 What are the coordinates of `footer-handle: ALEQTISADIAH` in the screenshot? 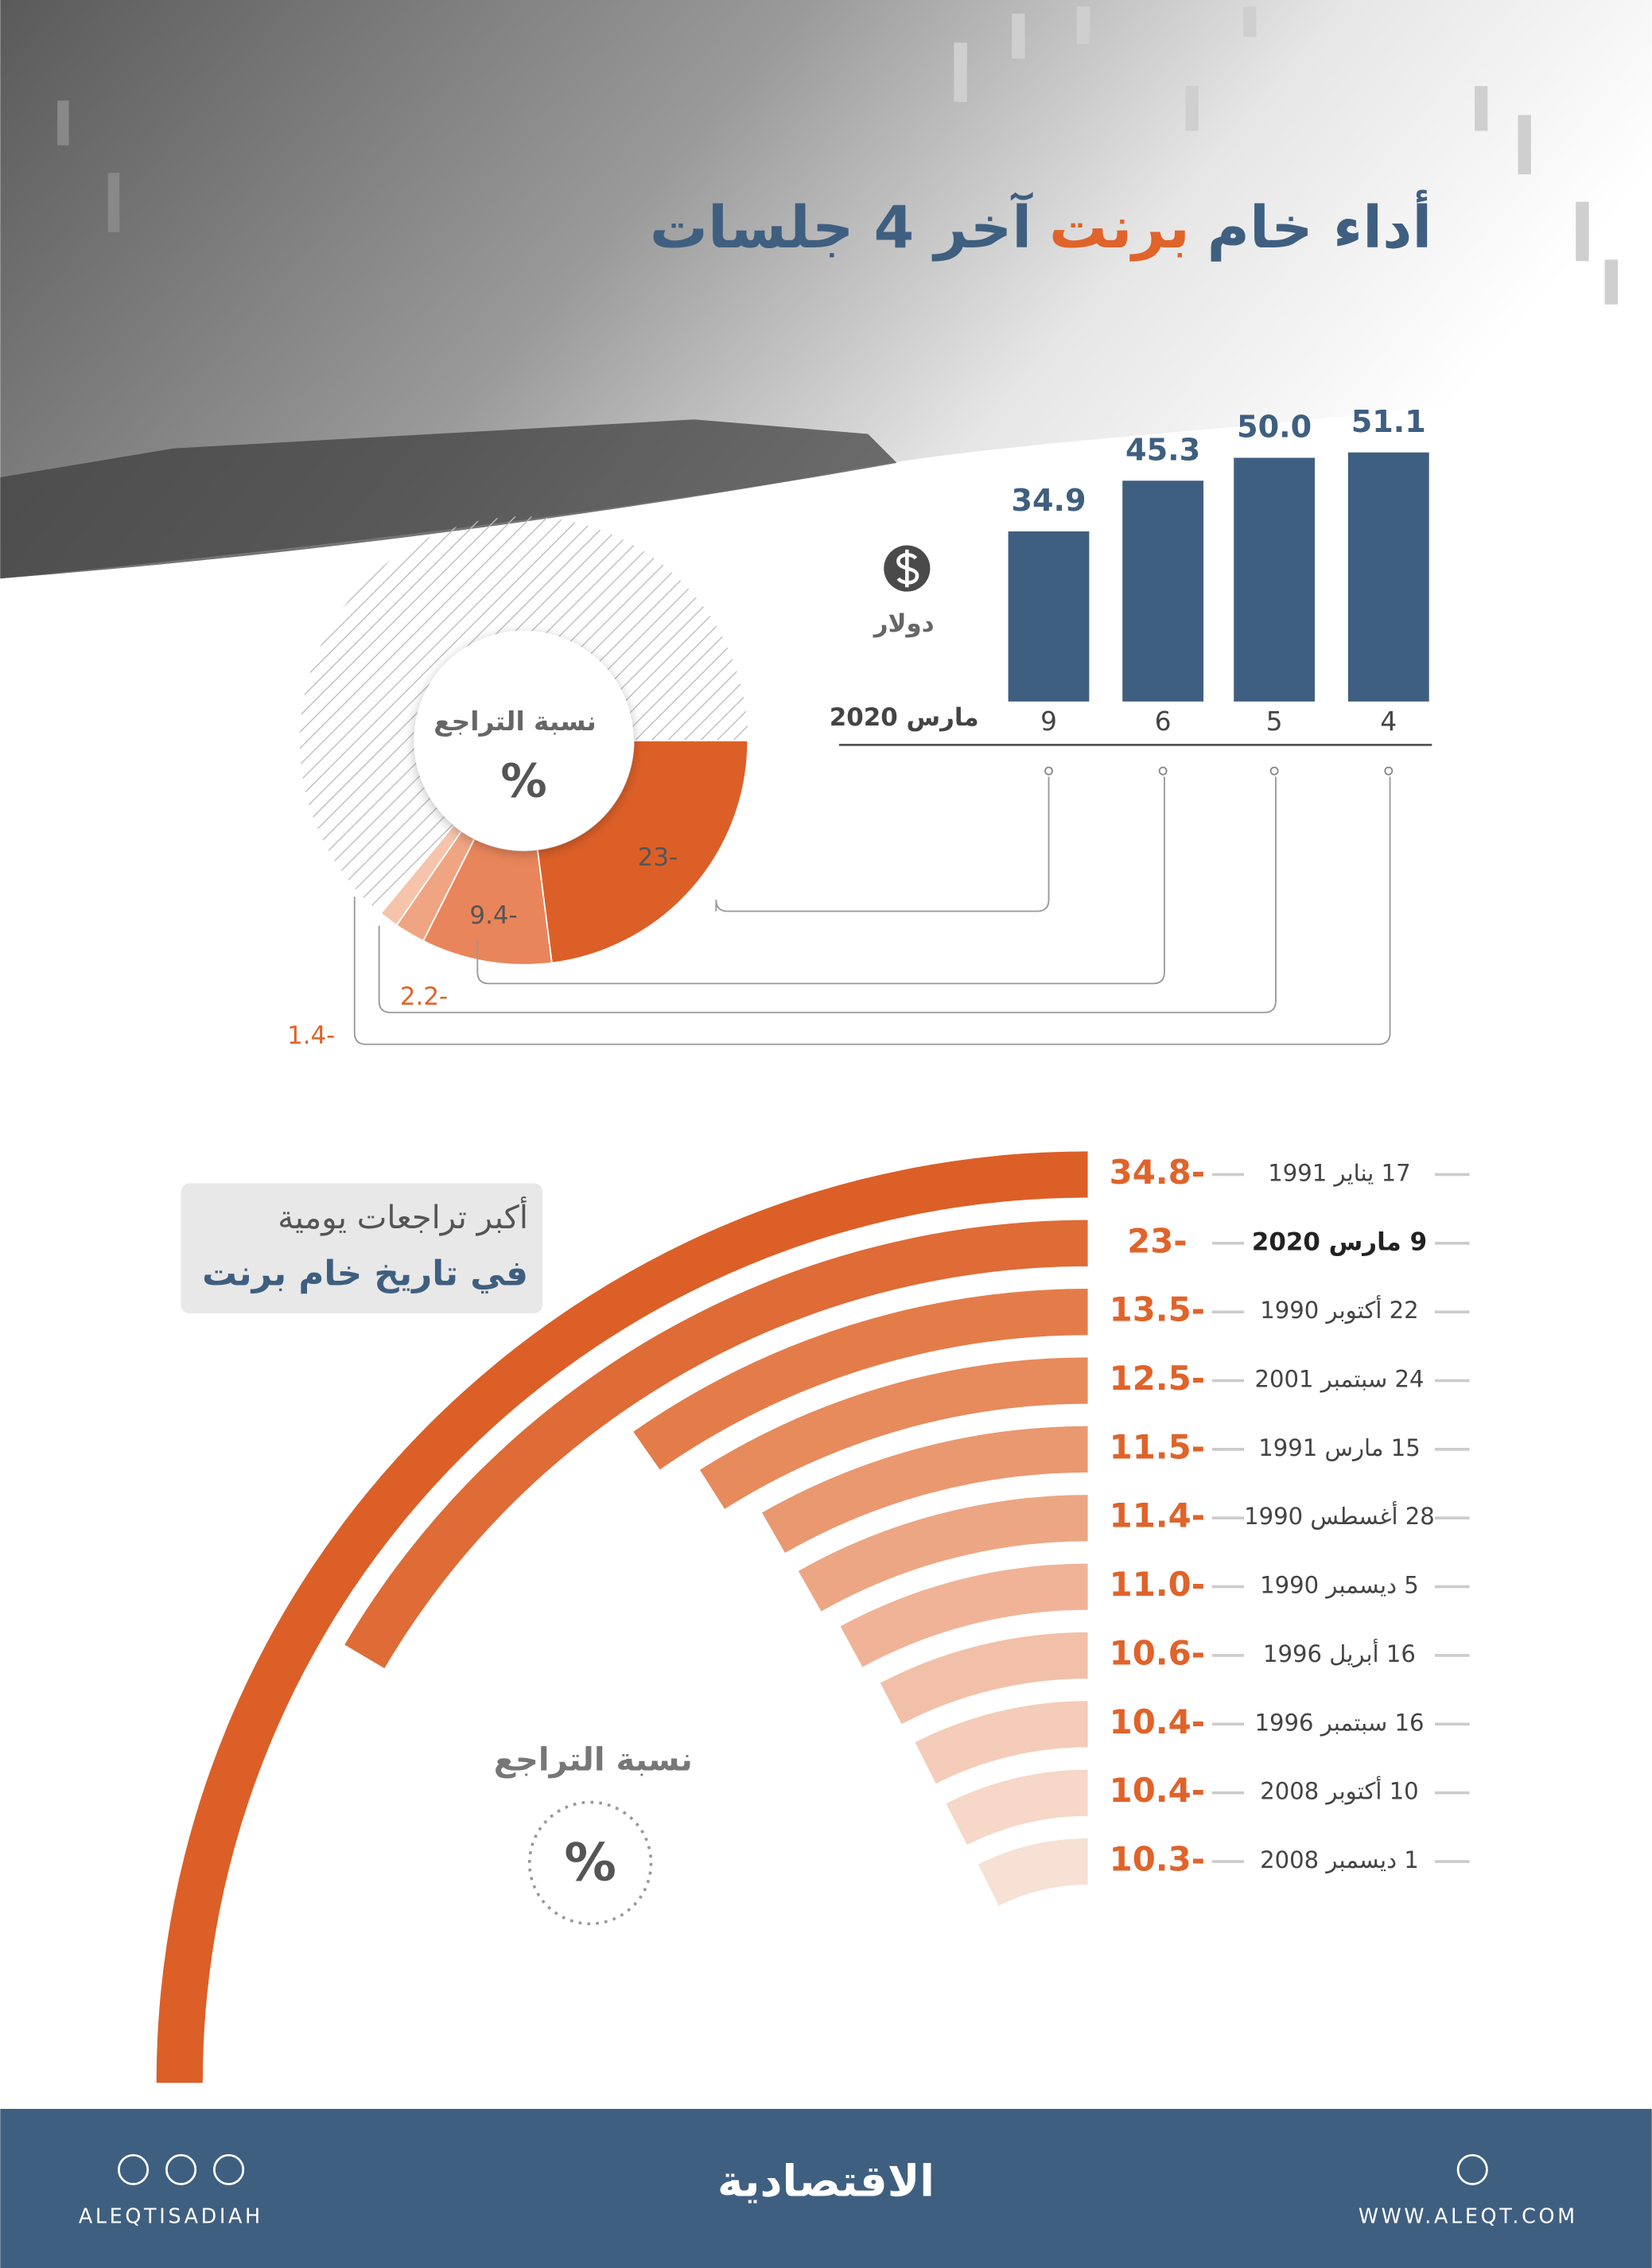 It's located at (171, 2216).